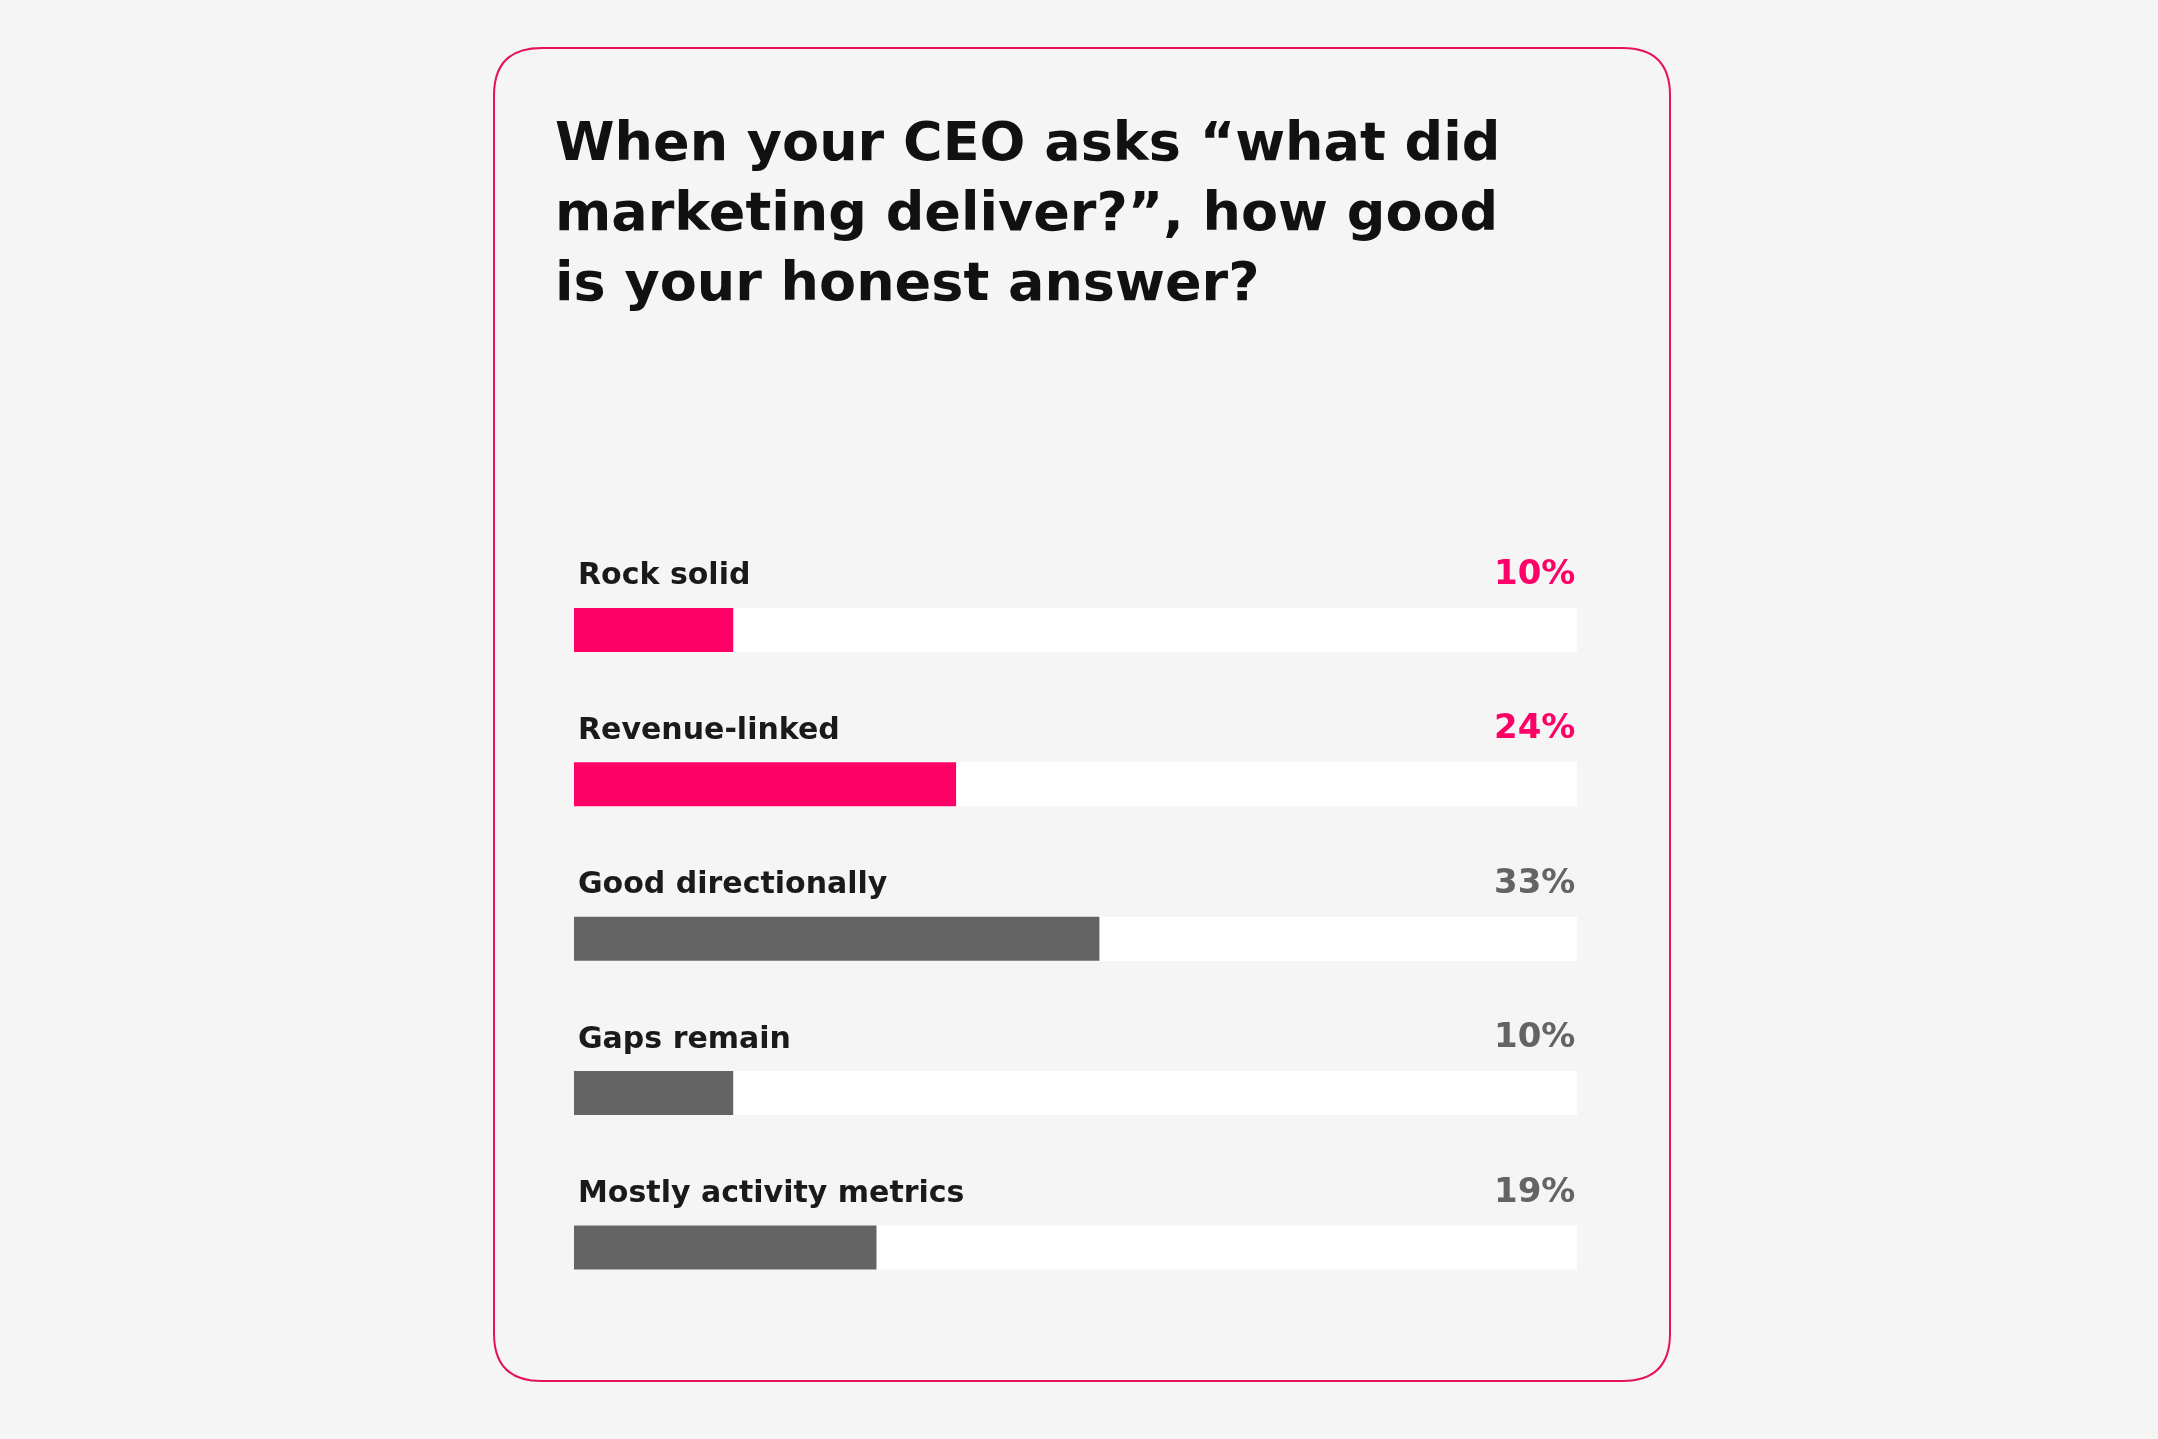 This screenshot has height=1439, width=2158. I want to click on data-label: 33%, so click(1535, 881).